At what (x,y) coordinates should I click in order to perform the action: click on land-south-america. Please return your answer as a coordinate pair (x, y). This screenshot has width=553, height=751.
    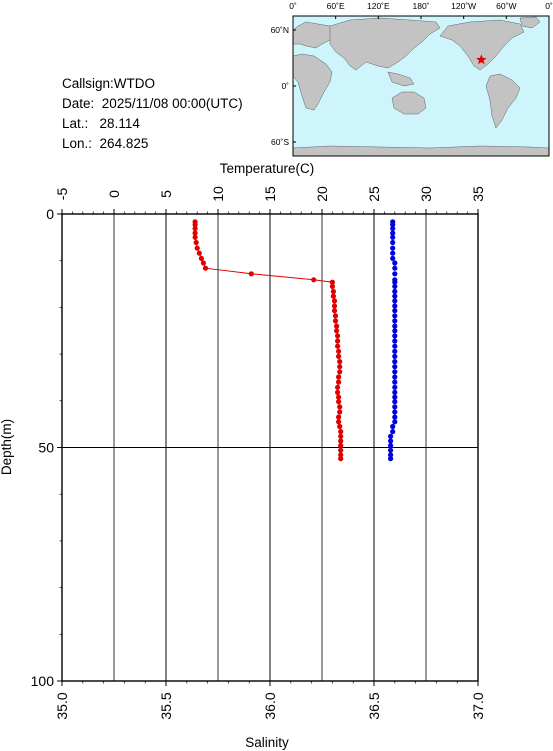
    Looking at the image, I should click on (503, 101).